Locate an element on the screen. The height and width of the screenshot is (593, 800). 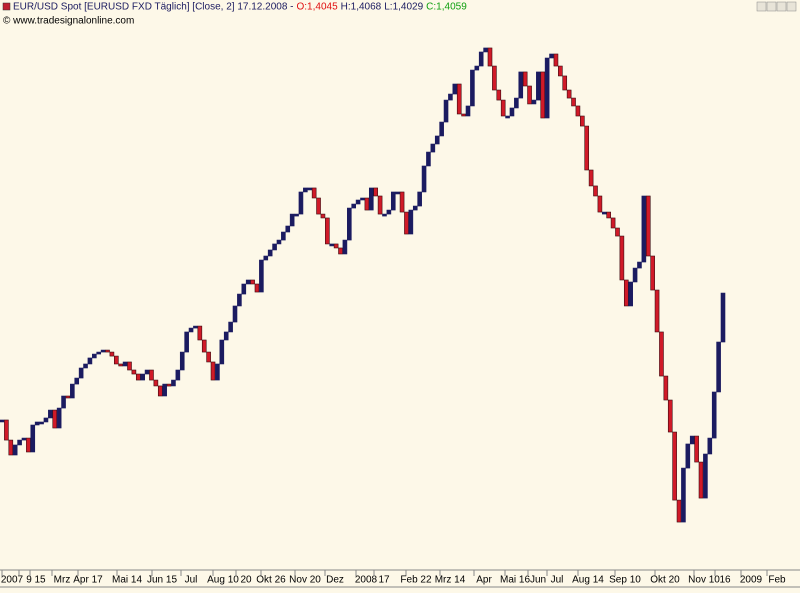
x-tick-label: Jul is located at coordinates (557, 580).